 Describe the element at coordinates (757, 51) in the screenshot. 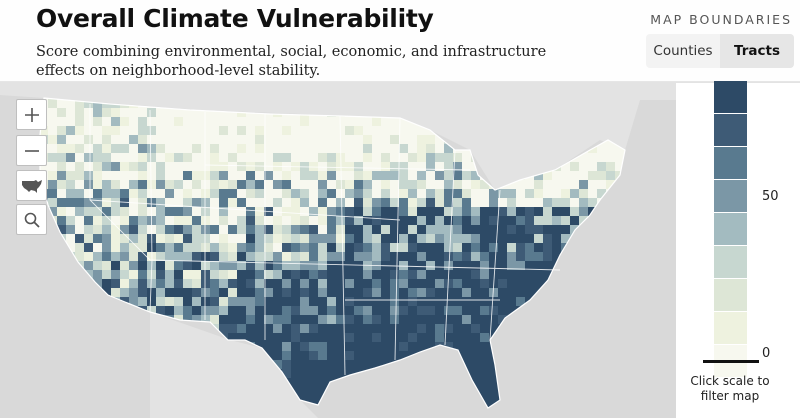

I see `tracts-button: Tracts` at that location.